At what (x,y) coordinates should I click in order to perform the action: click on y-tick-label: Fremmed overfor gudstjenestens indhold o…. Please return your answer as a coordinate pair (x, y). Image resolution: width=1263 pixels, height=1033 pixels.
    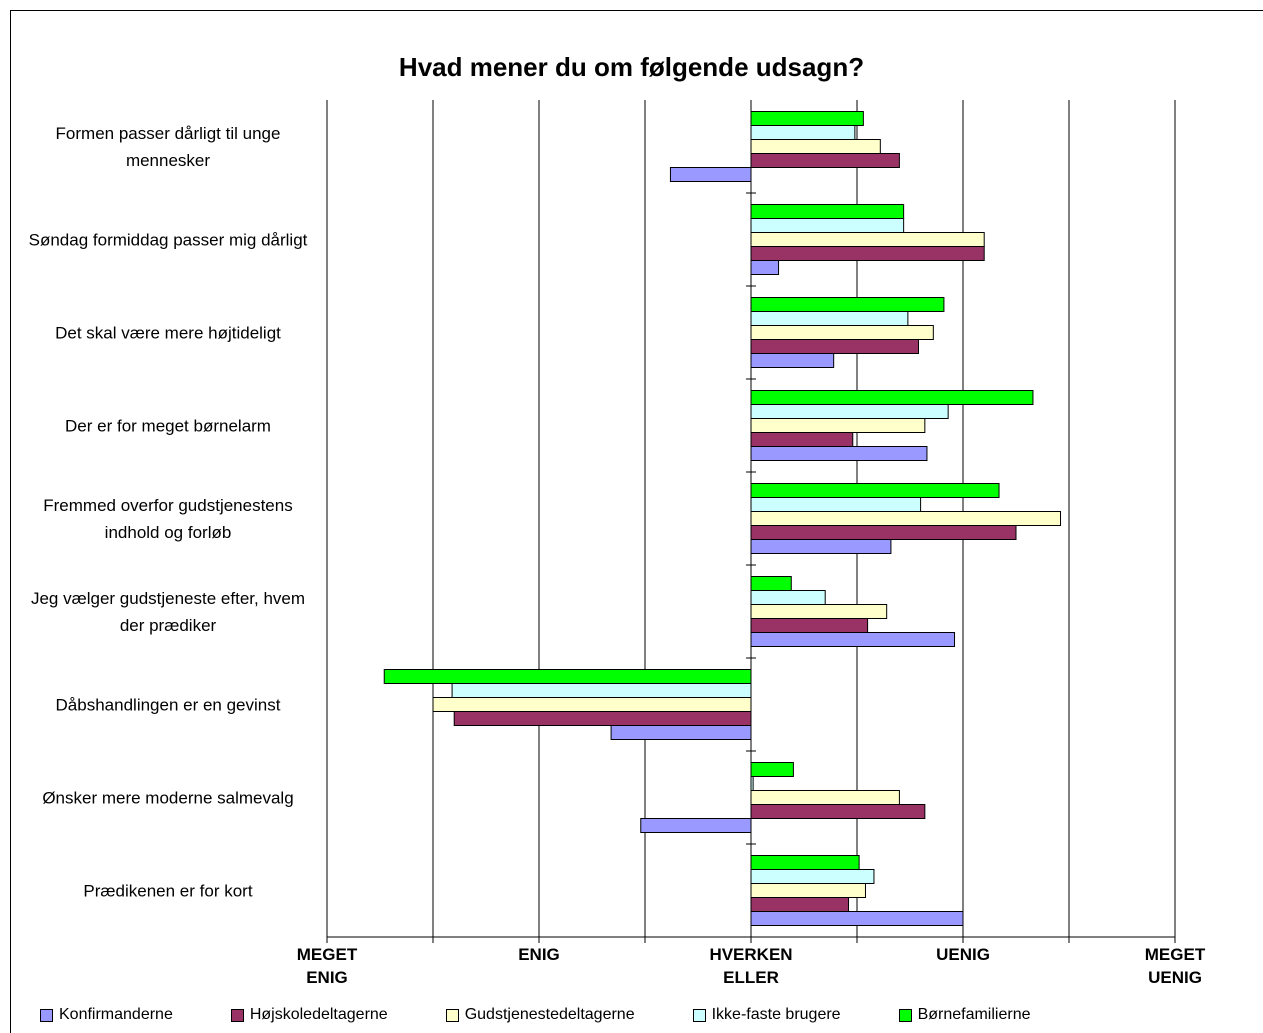
    Looking at the image, I should click on (168, 518).